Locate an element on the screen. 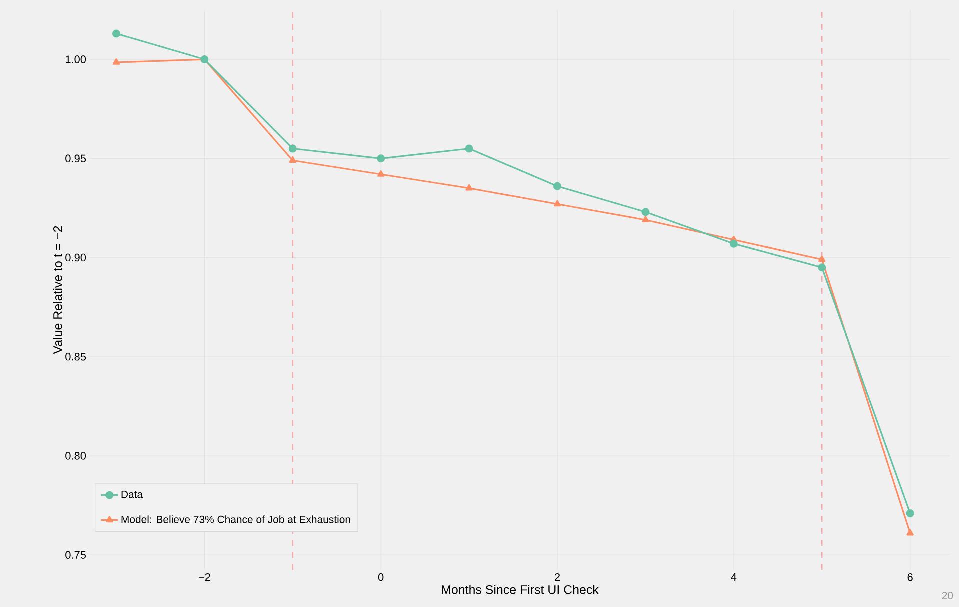  y-tick-label: 0.95 is located at coordinates (76, 158).